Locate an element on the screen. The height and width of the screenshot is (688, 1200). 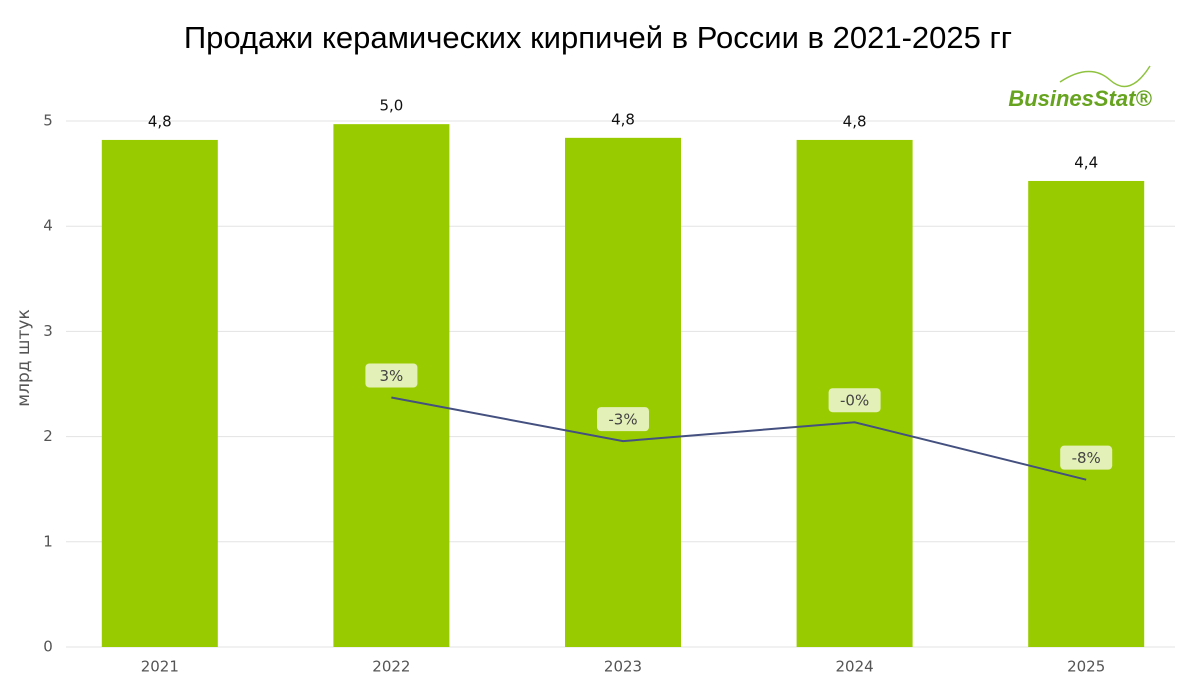
y-tick-label: 5 is located at coordinates (48, 121).